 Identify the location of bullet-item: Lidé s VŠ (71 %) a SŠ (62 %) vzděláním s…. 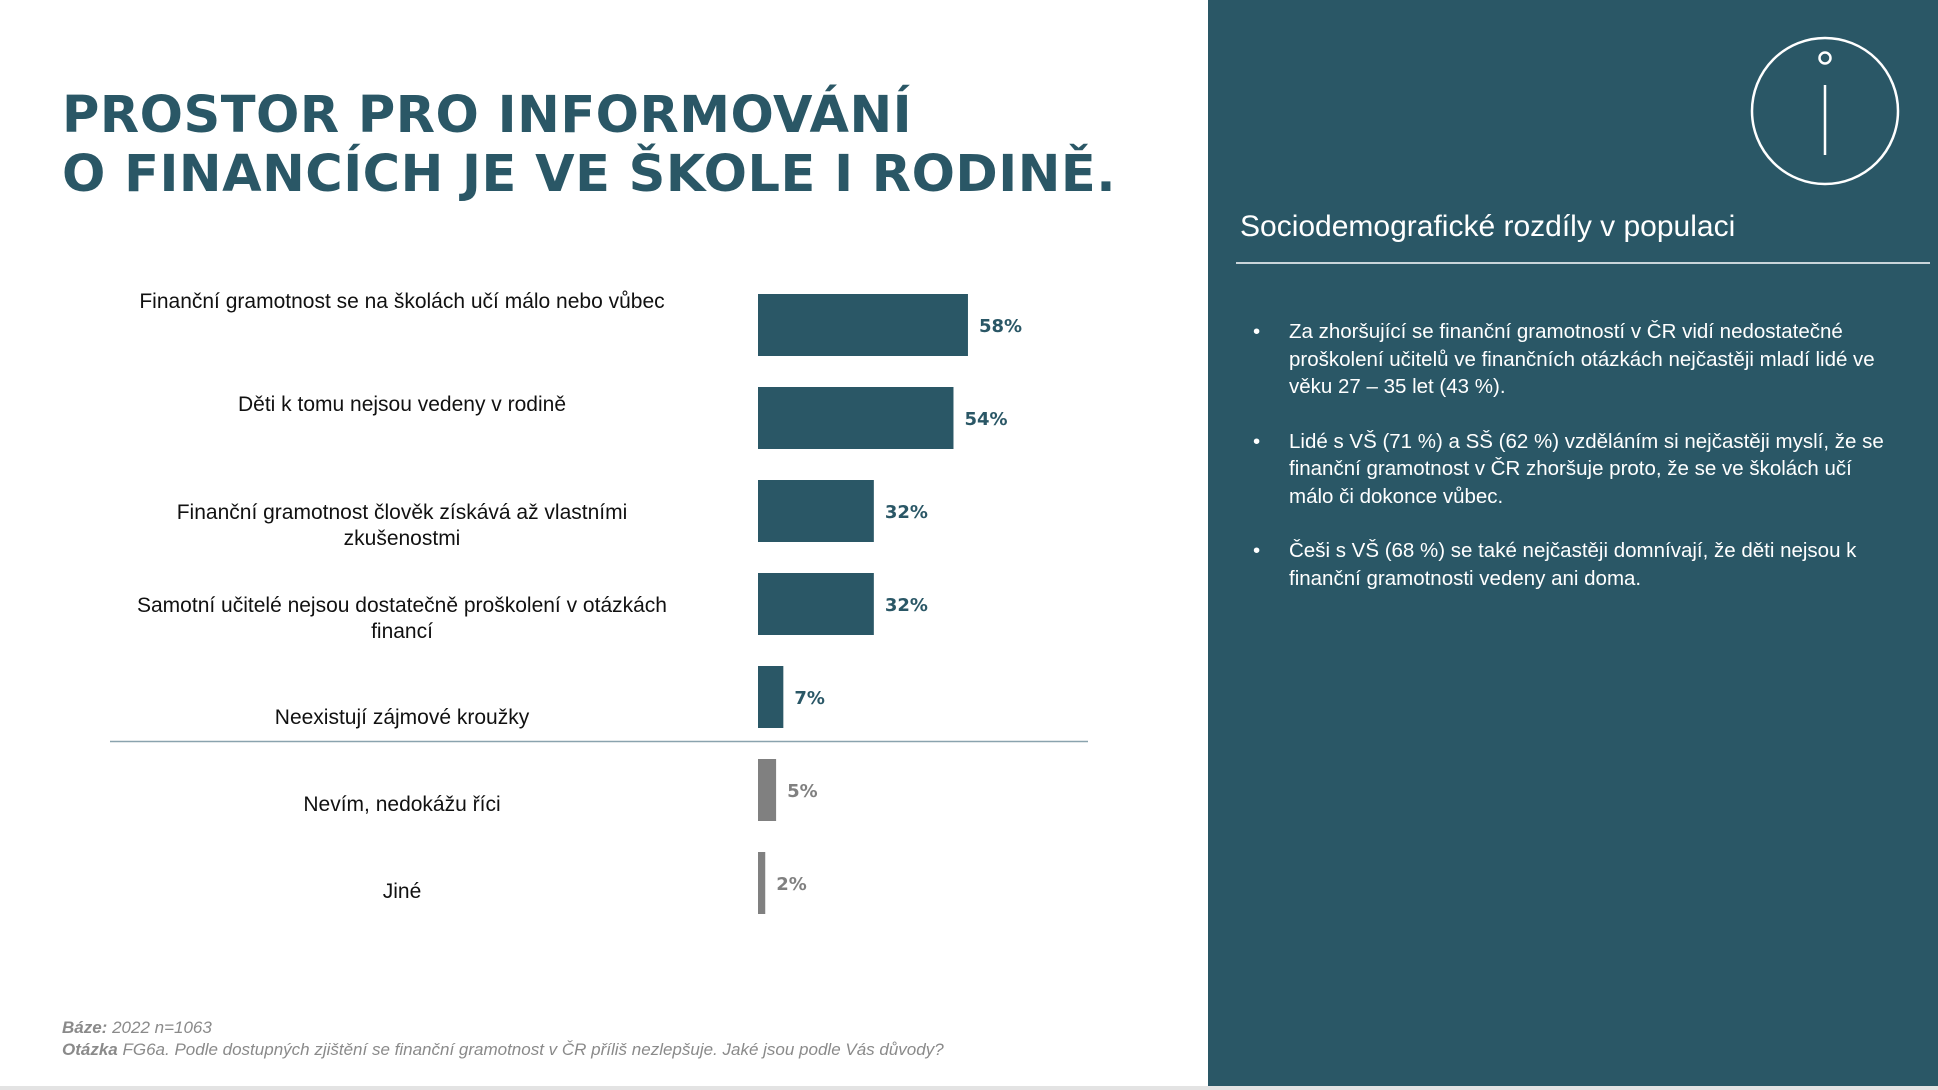
(1573, 469).